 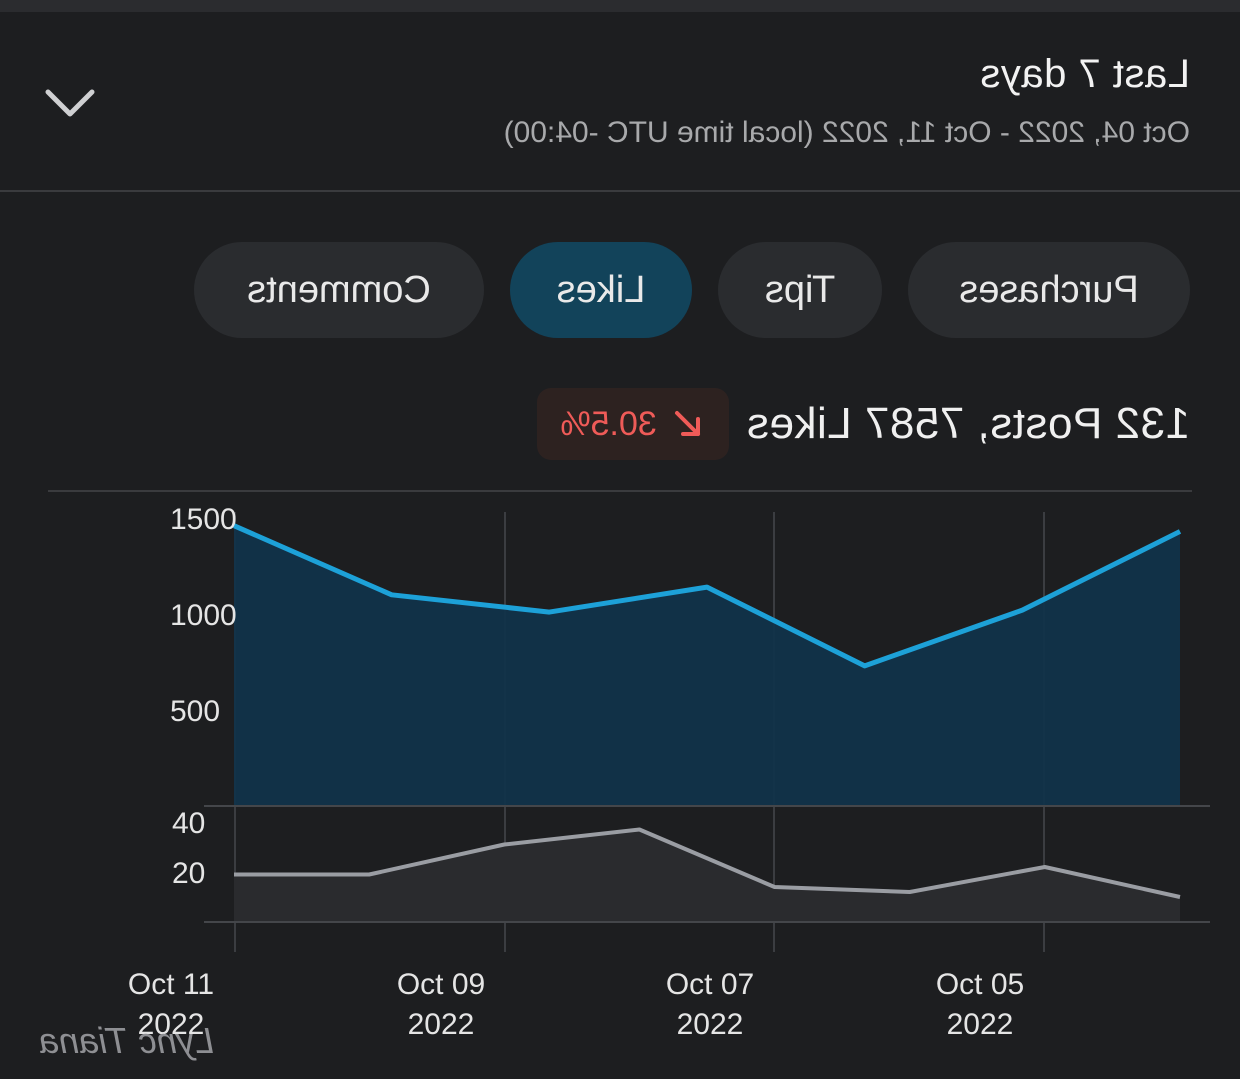 What do you see at coordinates (171, 1024) in the screenshot?
I see `x-tick-year-3: 2022` at bounding box center [171, 1024].